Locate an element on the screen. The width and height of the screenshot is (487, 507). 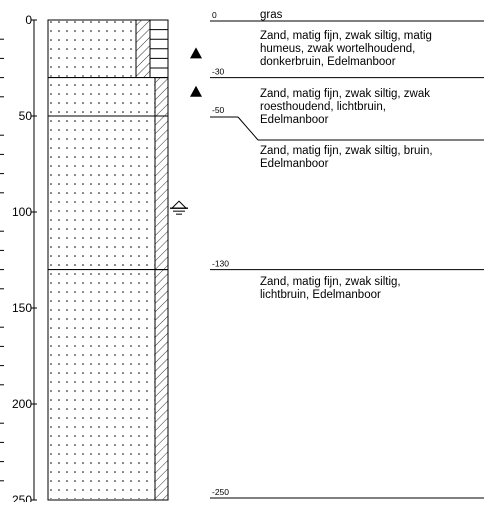
depth-axis-tick-label: 50 is located at coordinates (26, 116).